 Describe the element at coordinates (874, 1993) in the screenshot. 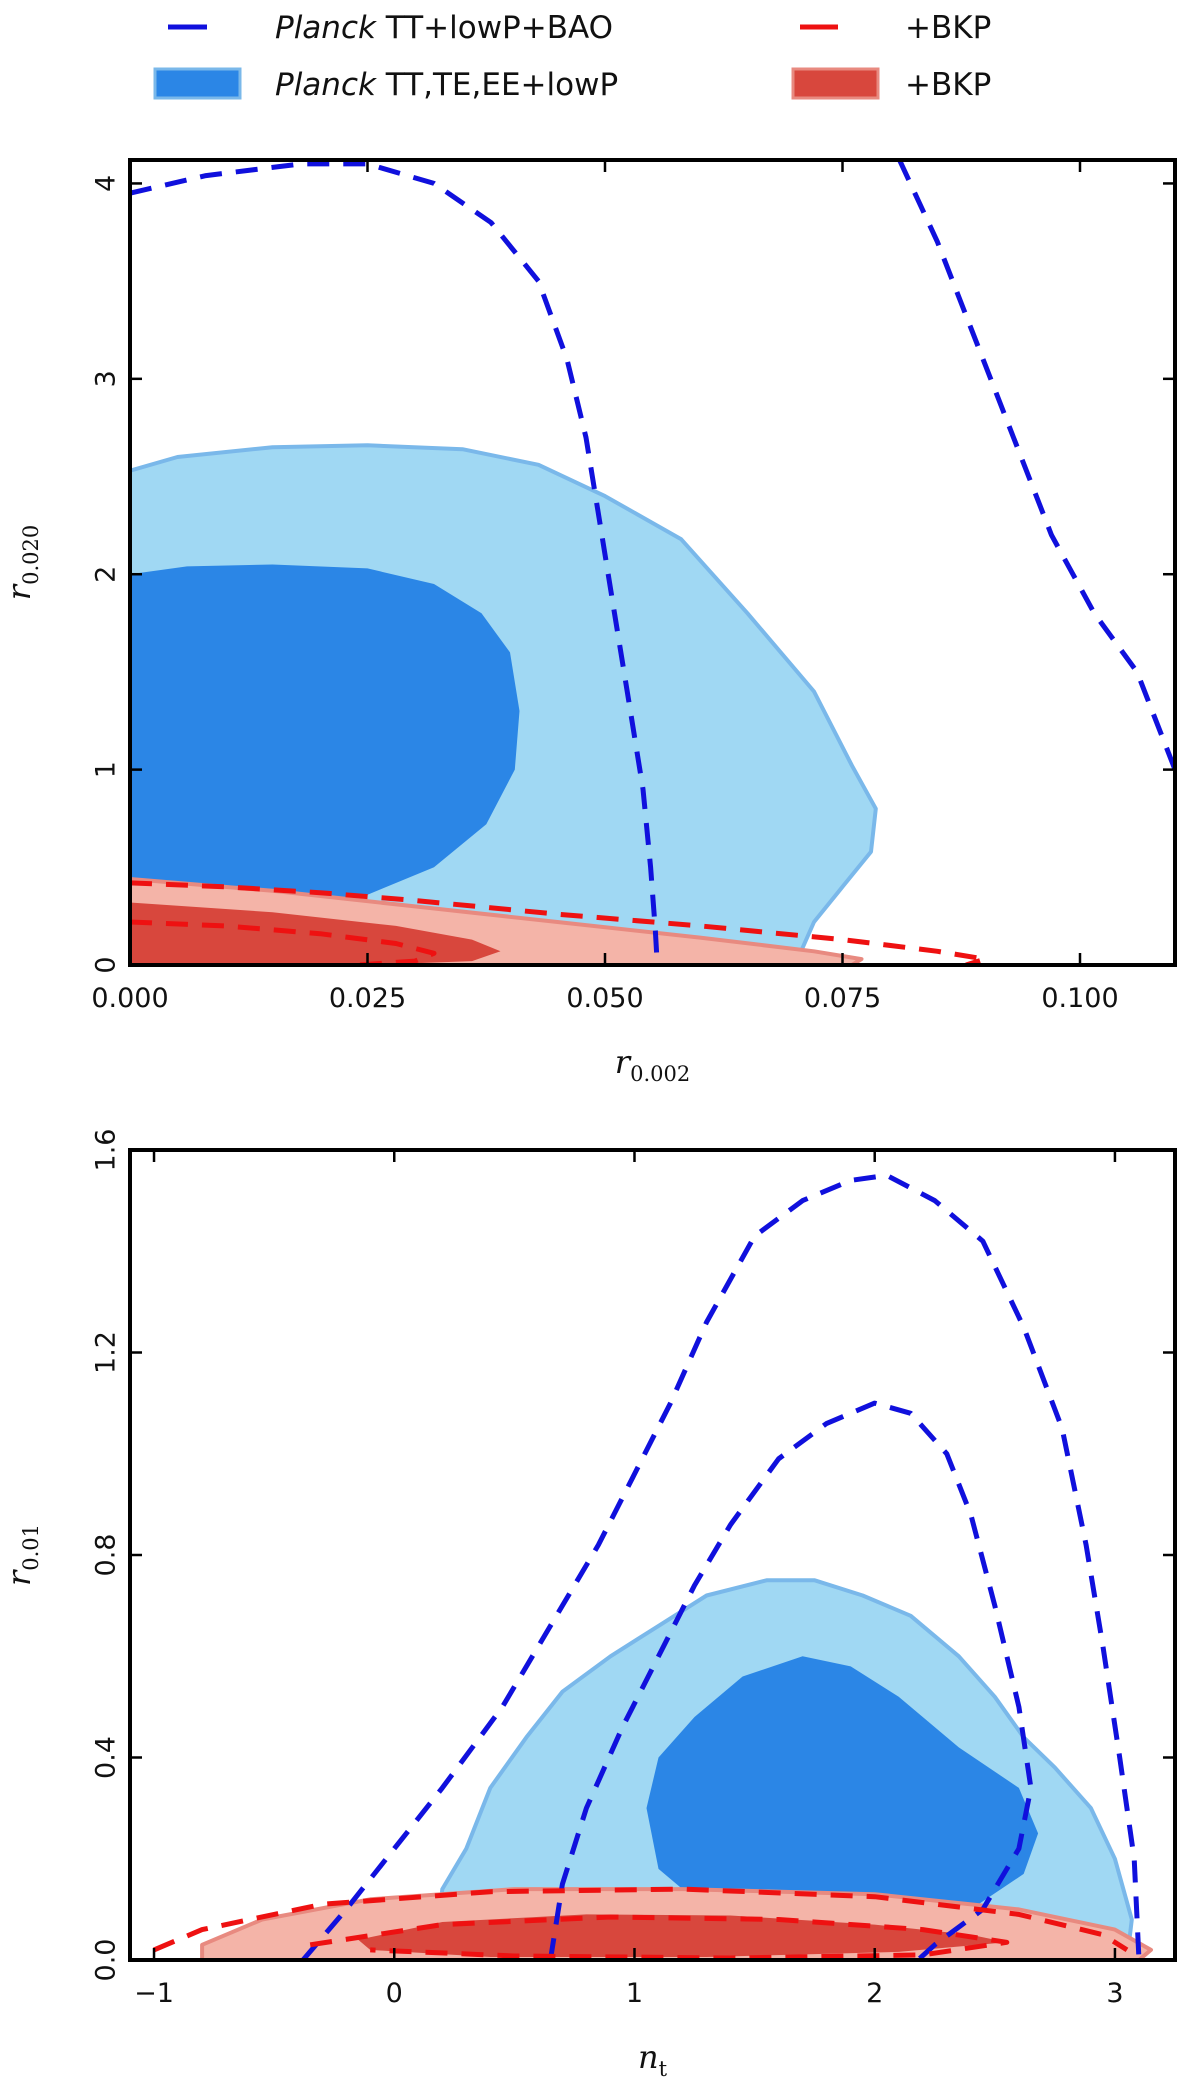

I see `x-tick-label: 2` at that location.